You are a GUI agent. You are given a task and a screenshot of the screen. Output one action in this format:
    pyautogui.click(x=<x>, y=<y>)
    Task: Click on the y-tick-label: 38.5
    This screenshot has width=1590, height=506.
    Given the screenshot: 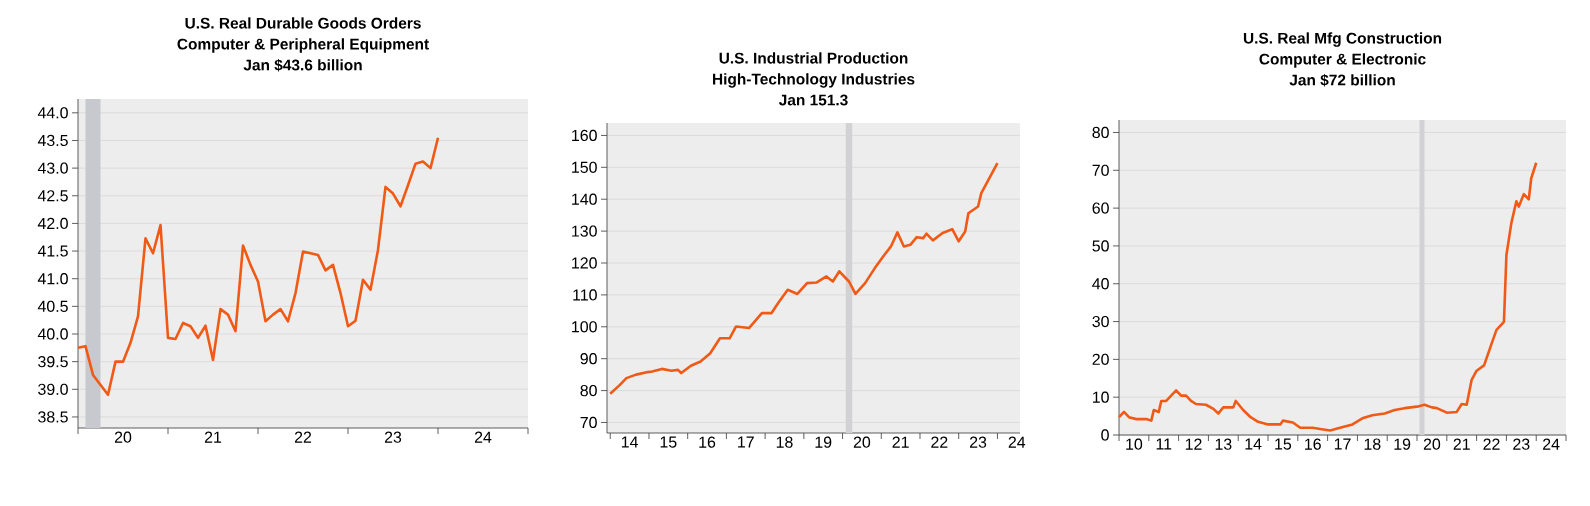 What is the action you would take?
    pyautogui.click(x=53, y=417)
    